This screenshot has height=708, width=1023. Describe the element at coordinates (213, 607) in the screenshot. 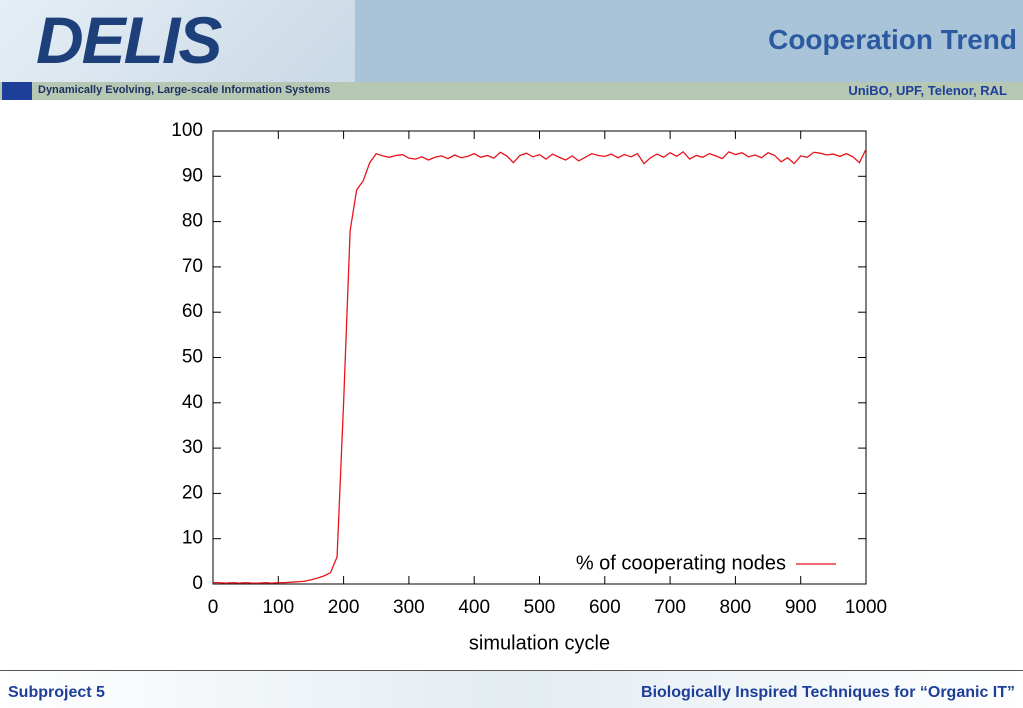

I see `x-tick-label: 0` at that location.